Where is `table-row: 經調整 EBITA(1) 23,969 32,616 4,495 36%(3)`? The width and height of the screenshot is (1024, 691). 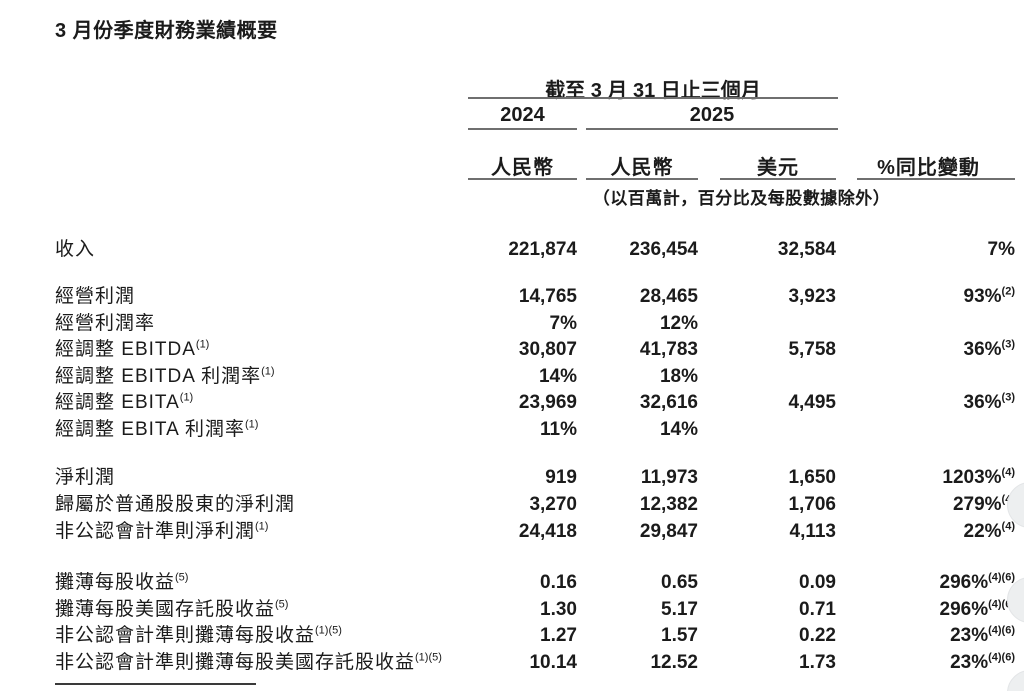
table-row: 經調整 EBITA(1) 23,969 32,616 4,495 36%(3) is located at coordinates (535, 402).